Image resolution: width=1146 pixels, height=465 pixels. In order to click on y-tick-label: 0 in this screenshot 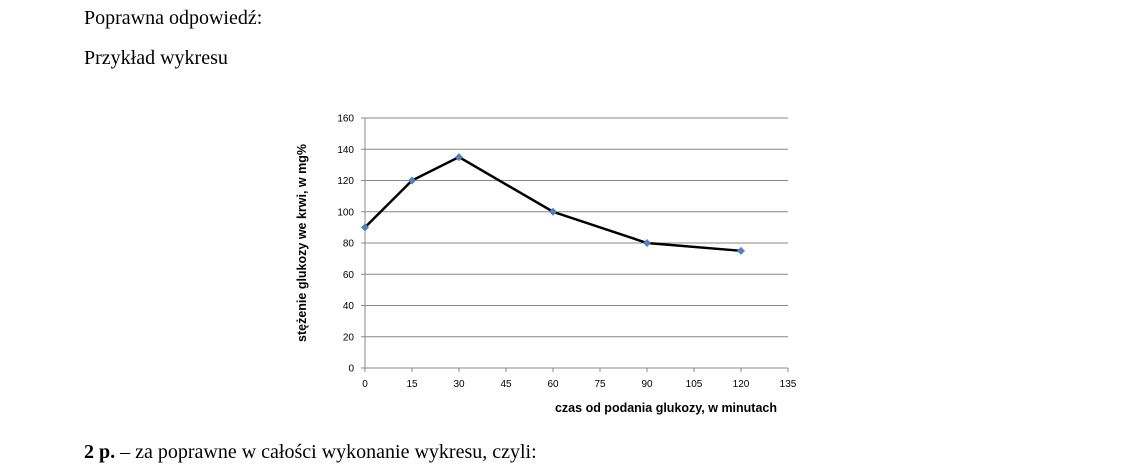, I will do `click(351, 369)`.